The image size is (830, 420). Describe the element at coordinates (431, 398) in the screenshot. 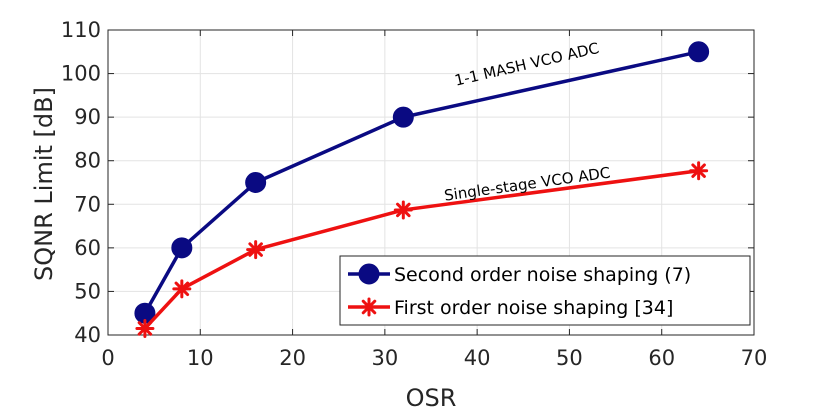

I see `x-axis-label: OSR` at that location.